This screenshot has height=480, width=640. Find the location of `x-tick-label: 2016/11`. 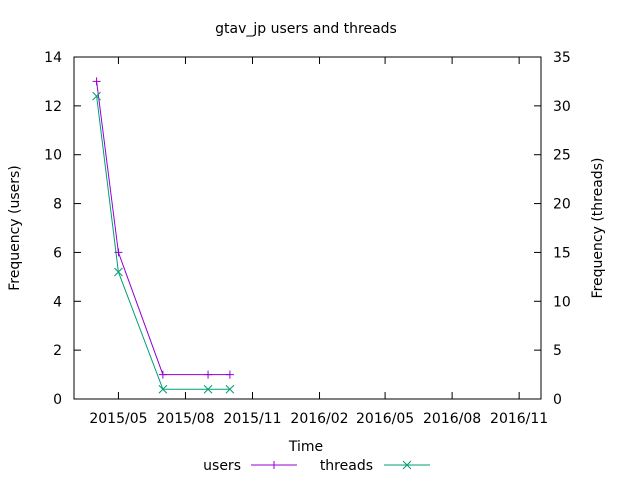

x-tick-label: 2016/11 is located at coordinates (519, 419).